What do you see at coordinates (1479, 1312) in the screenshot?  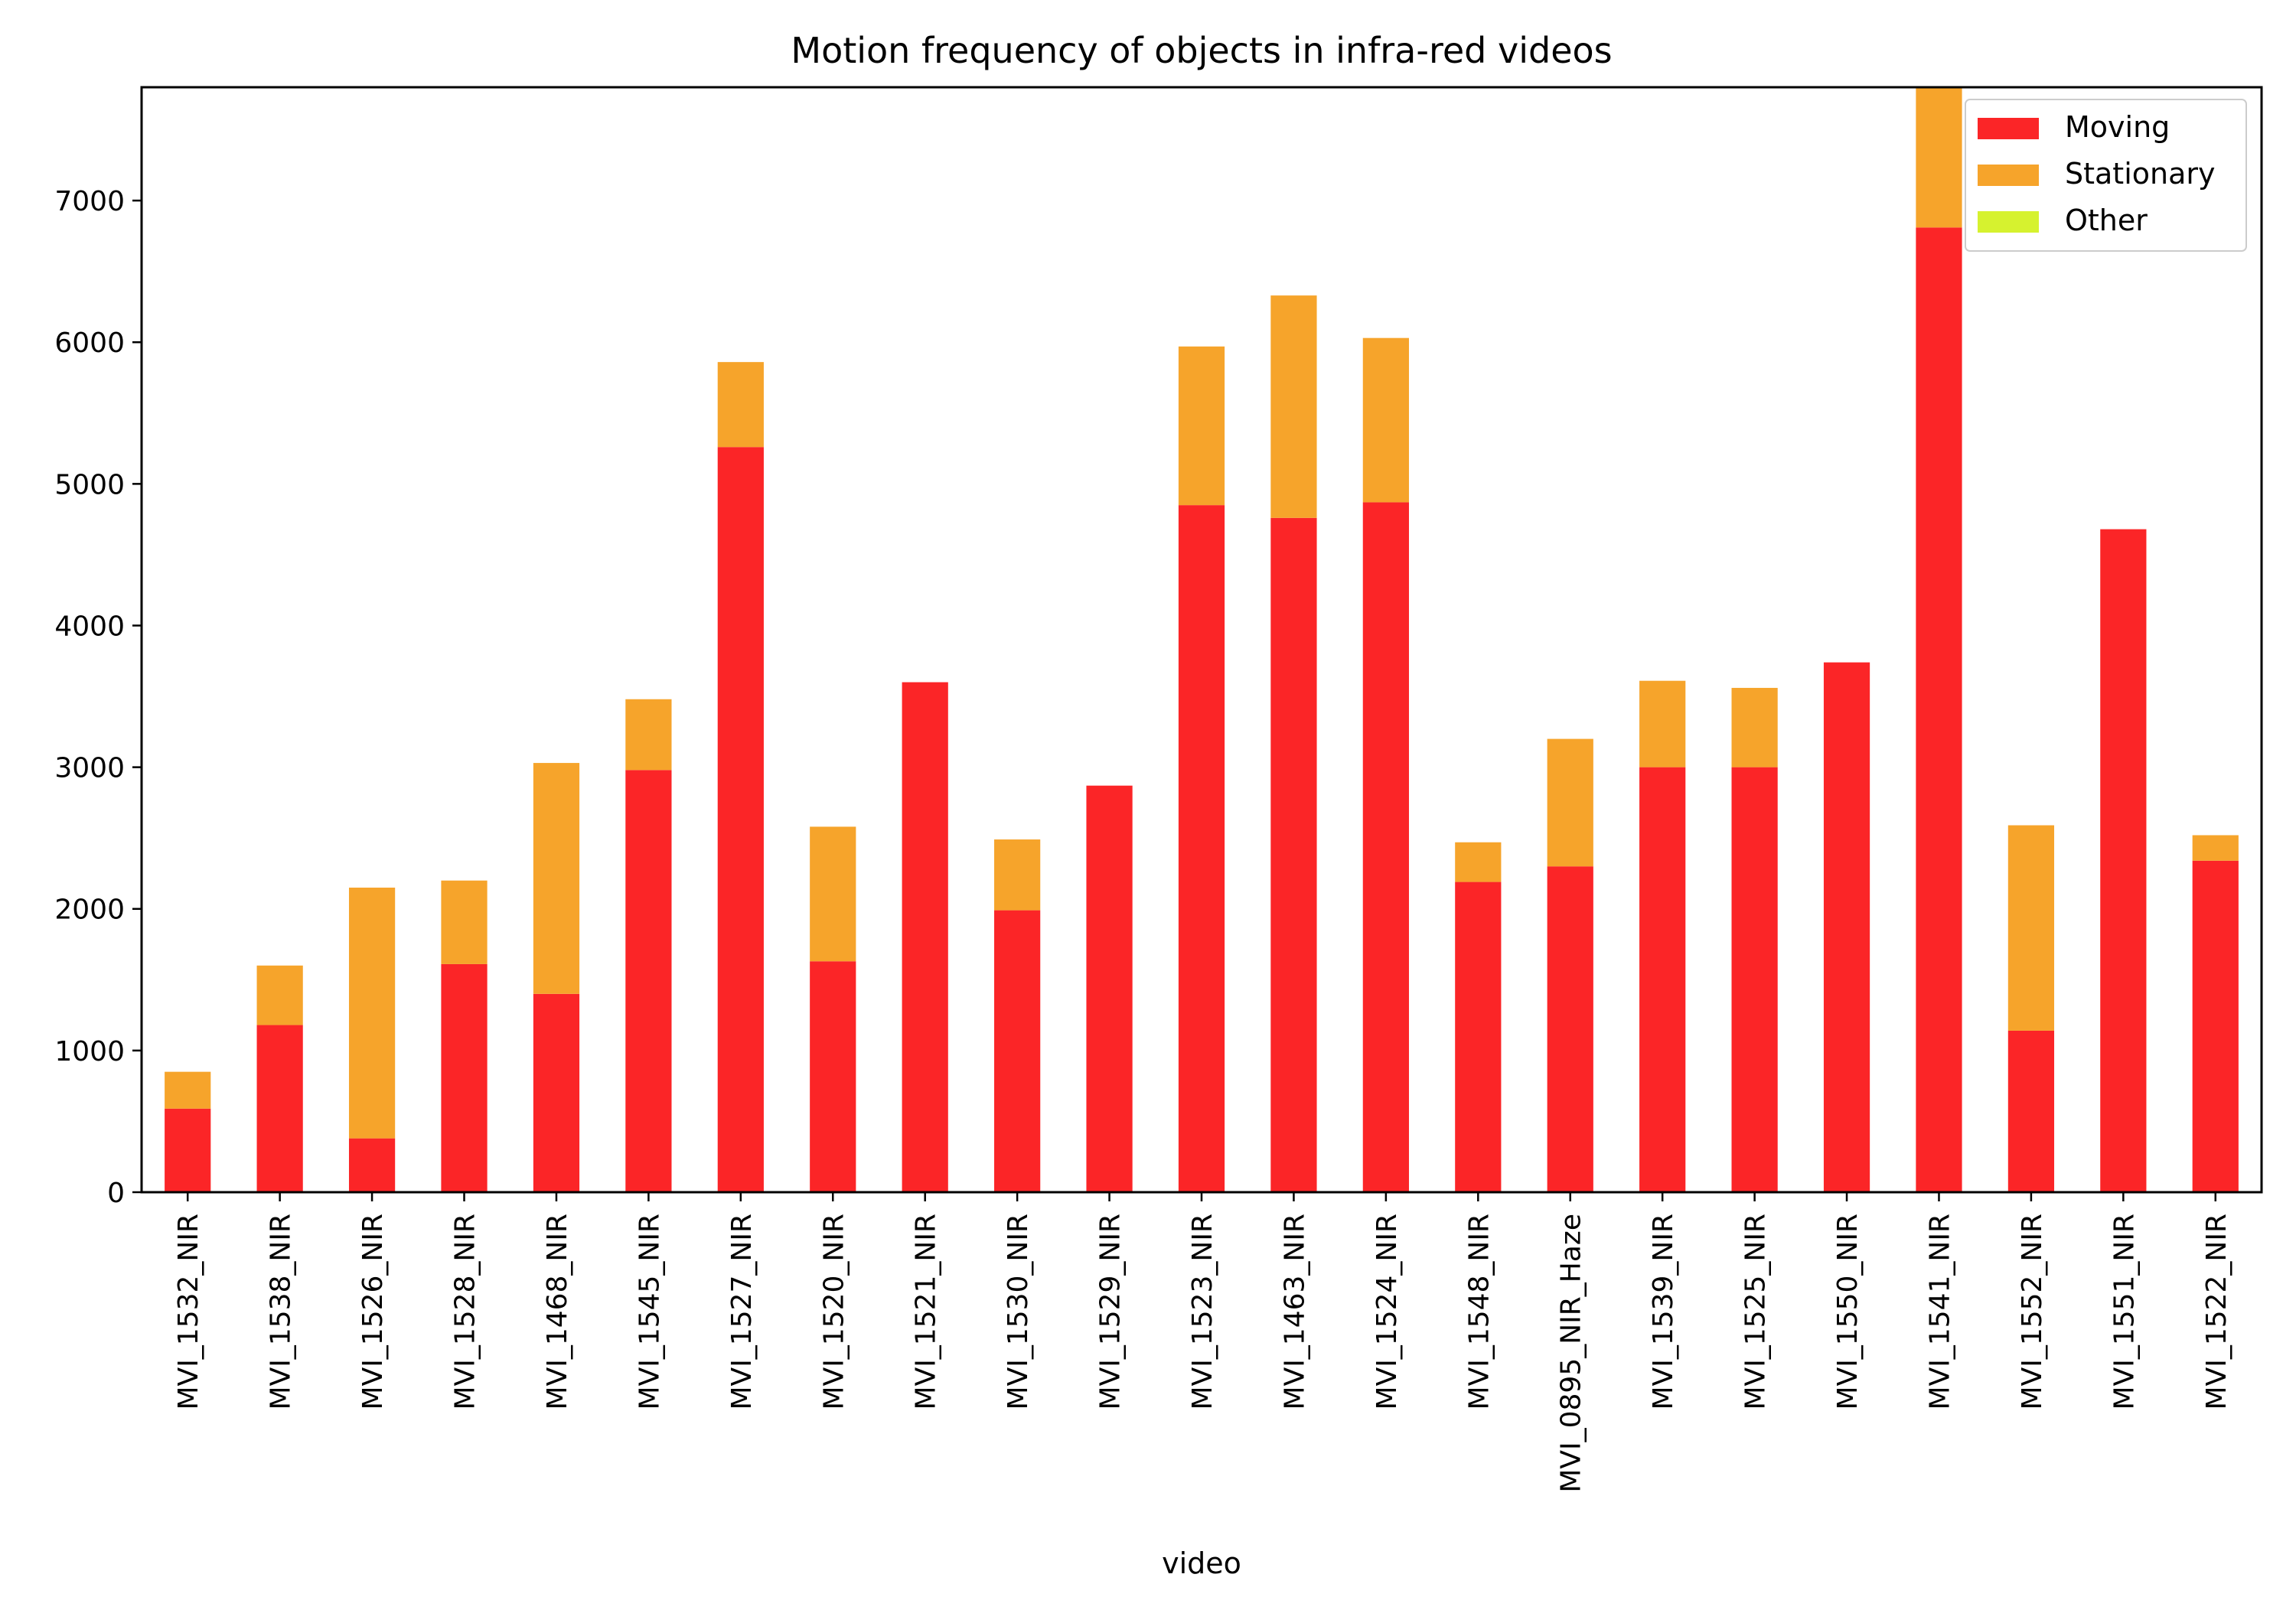 I see `x-tick-label: MVI_1548_NIR` at bounding box center [1479, 1312].